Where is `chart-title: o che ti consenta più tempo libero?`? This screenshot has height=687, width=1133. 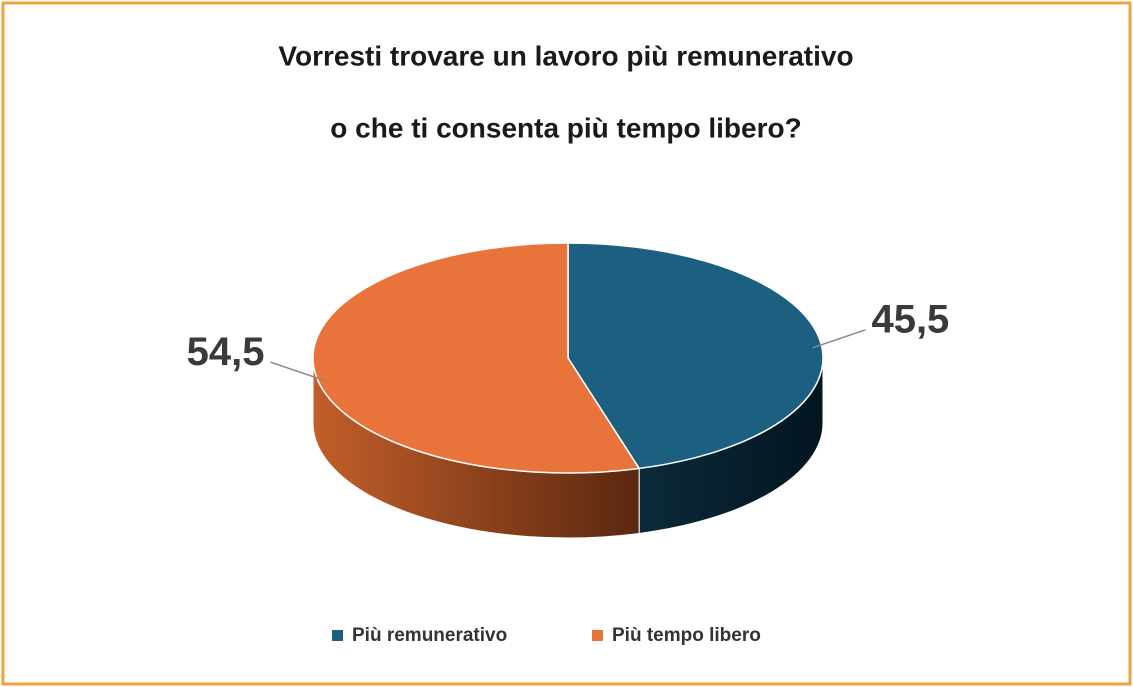 chart-title: o che ti consenta più tempo libero? is located at coordinates (565, 127).